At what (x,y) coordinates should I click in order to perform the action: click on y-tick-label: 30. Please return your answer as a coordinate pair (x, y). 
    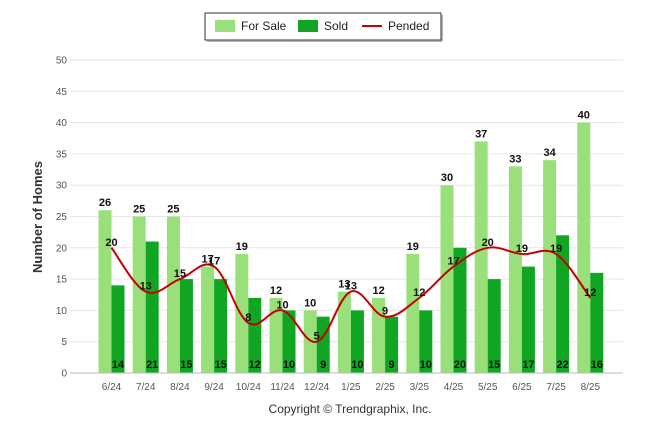
    Looking at the image, I should click on (62, 186).